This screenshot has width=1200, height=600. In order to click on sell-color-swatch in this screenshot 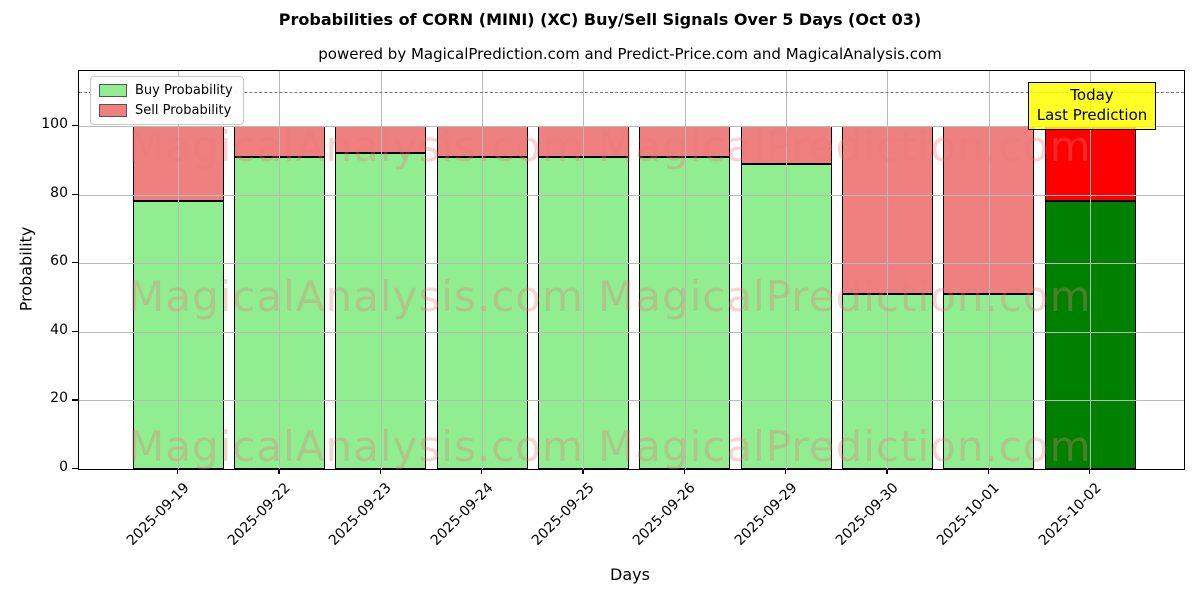, I will do `click(113, 110)`.